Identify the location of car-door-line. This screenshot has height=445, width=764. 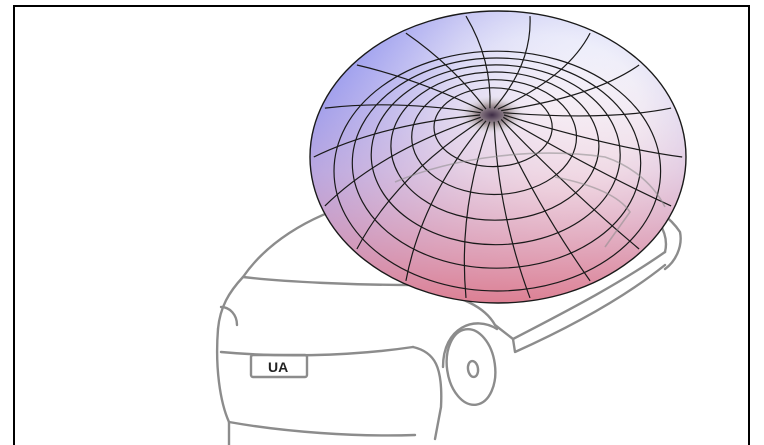
(589, 308).